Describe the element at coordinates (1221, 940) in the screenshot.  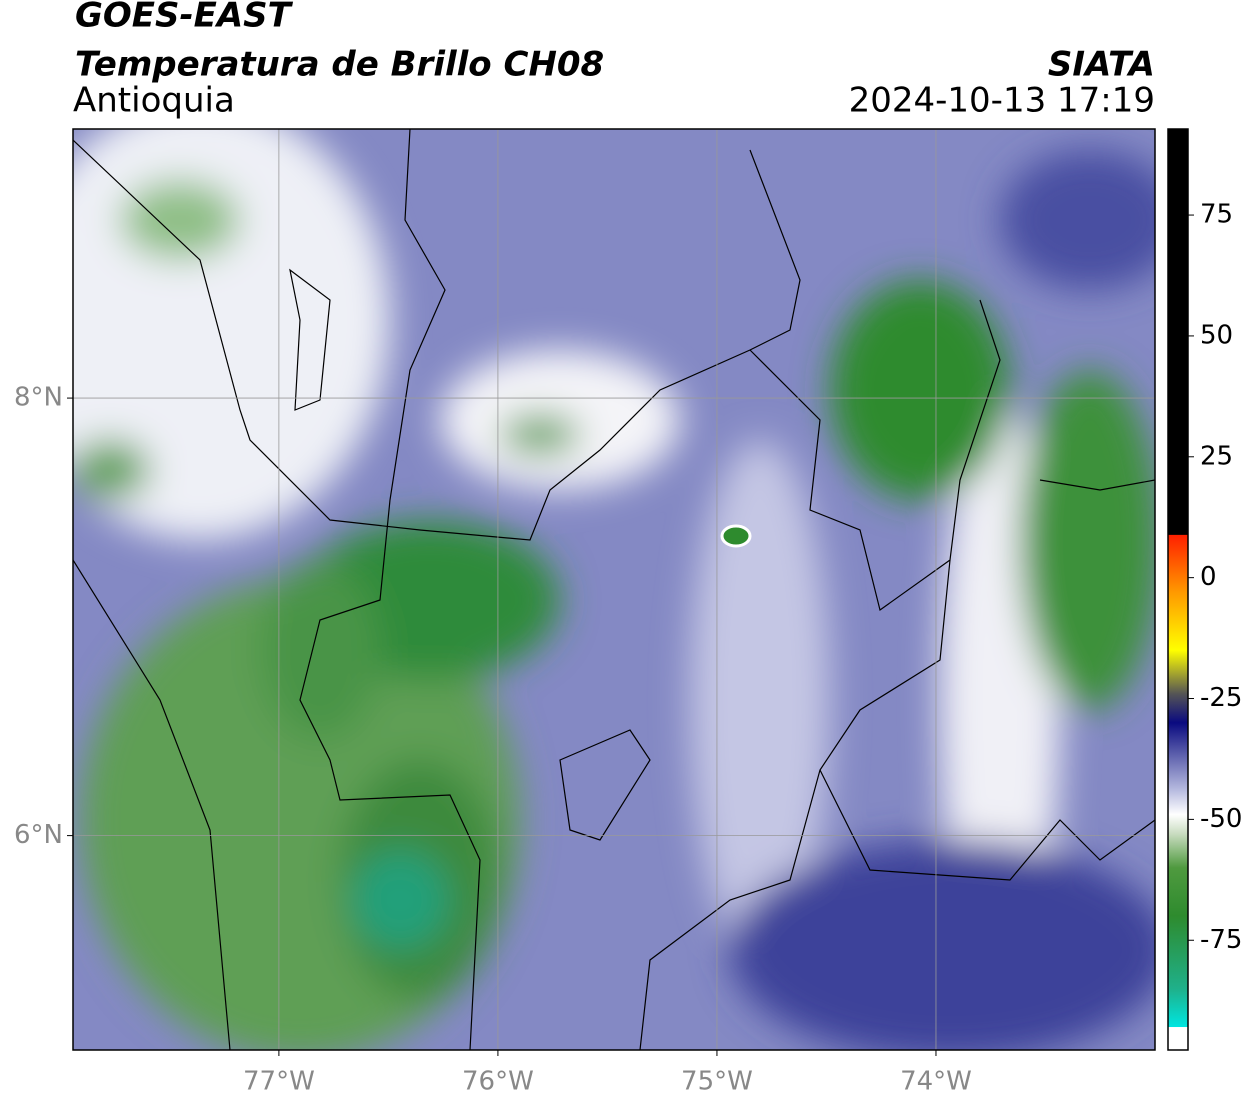
I see `colorbar-tick-label: -75` at that location.